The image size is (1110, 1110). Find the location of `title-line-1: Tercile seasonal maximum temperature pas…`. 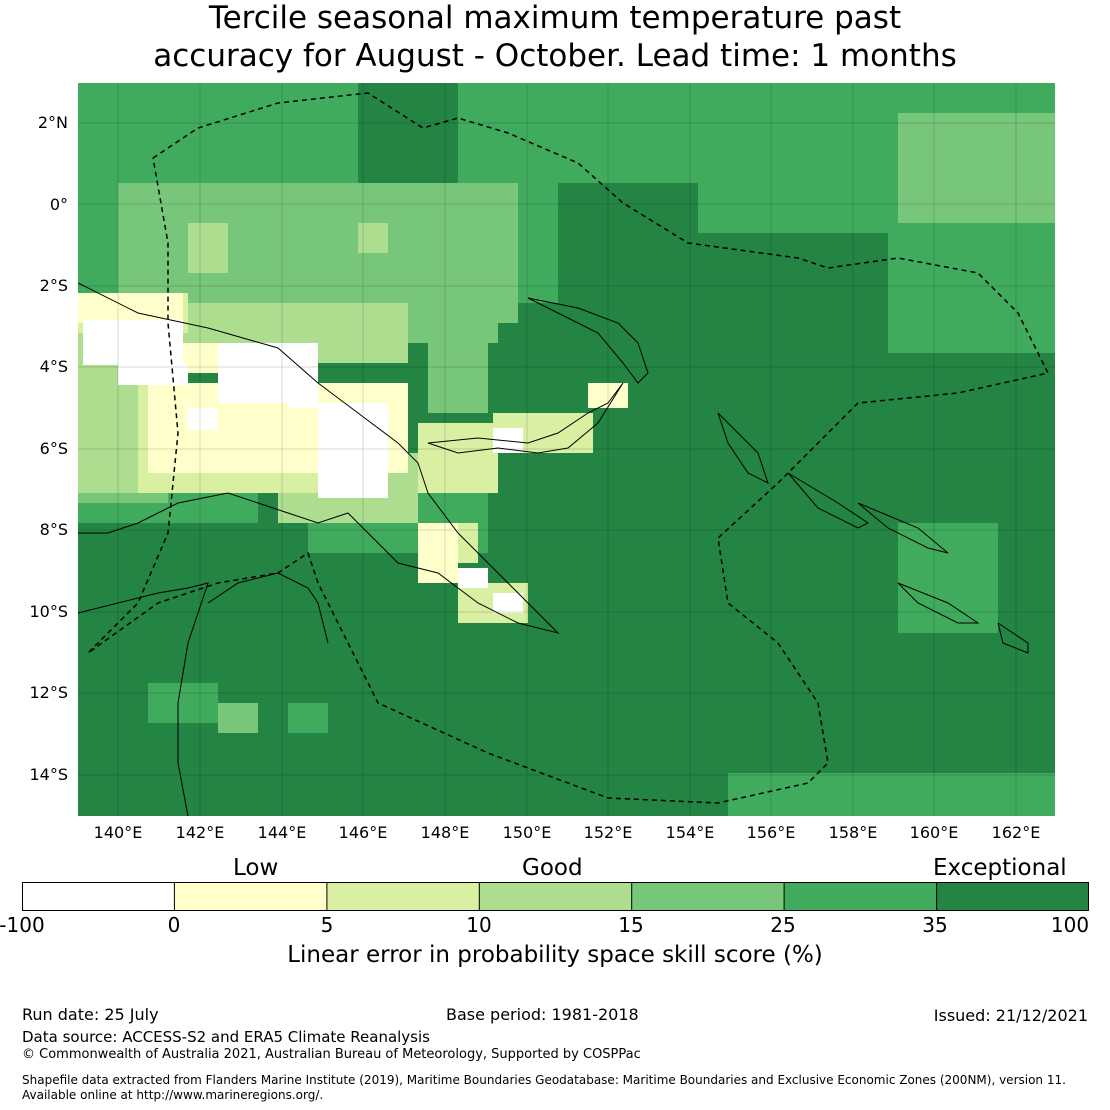

title-line-1: Tercile seasonal maximum temperature pas… is located at coordinates (555, 18).